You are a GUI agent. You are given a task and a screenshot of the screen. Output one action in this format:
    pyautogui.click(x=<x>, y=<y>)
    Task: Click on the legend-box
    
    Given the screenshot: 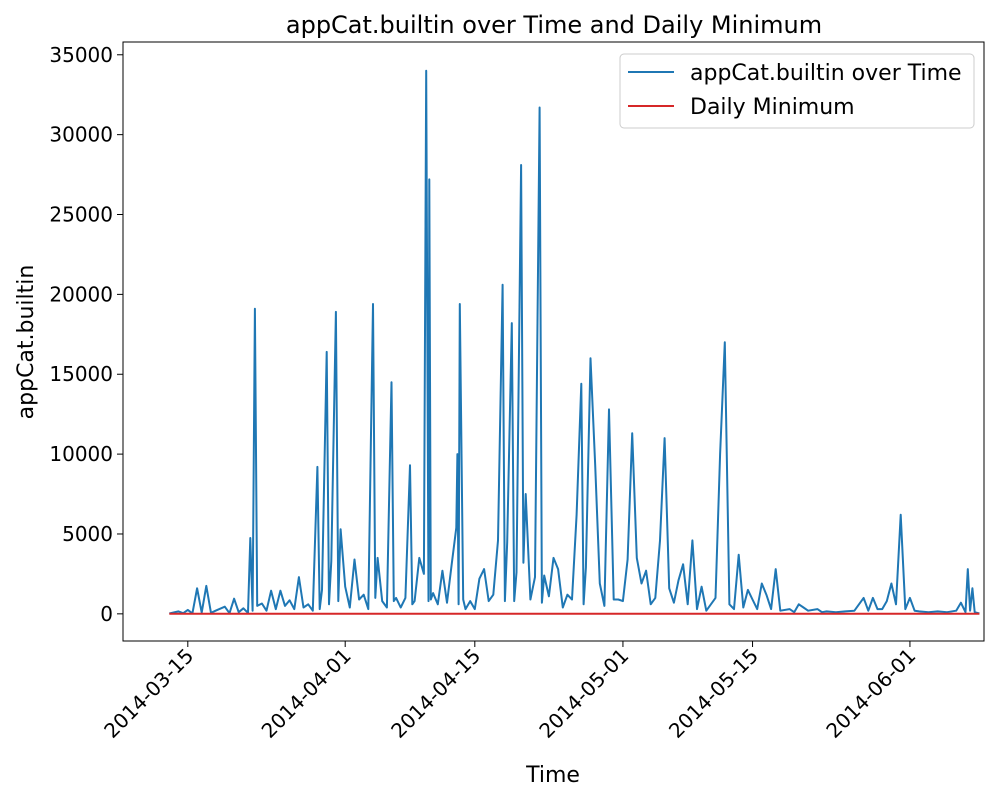 What is the action you would take?
    pyautogui.click(x=797, y=91)
    